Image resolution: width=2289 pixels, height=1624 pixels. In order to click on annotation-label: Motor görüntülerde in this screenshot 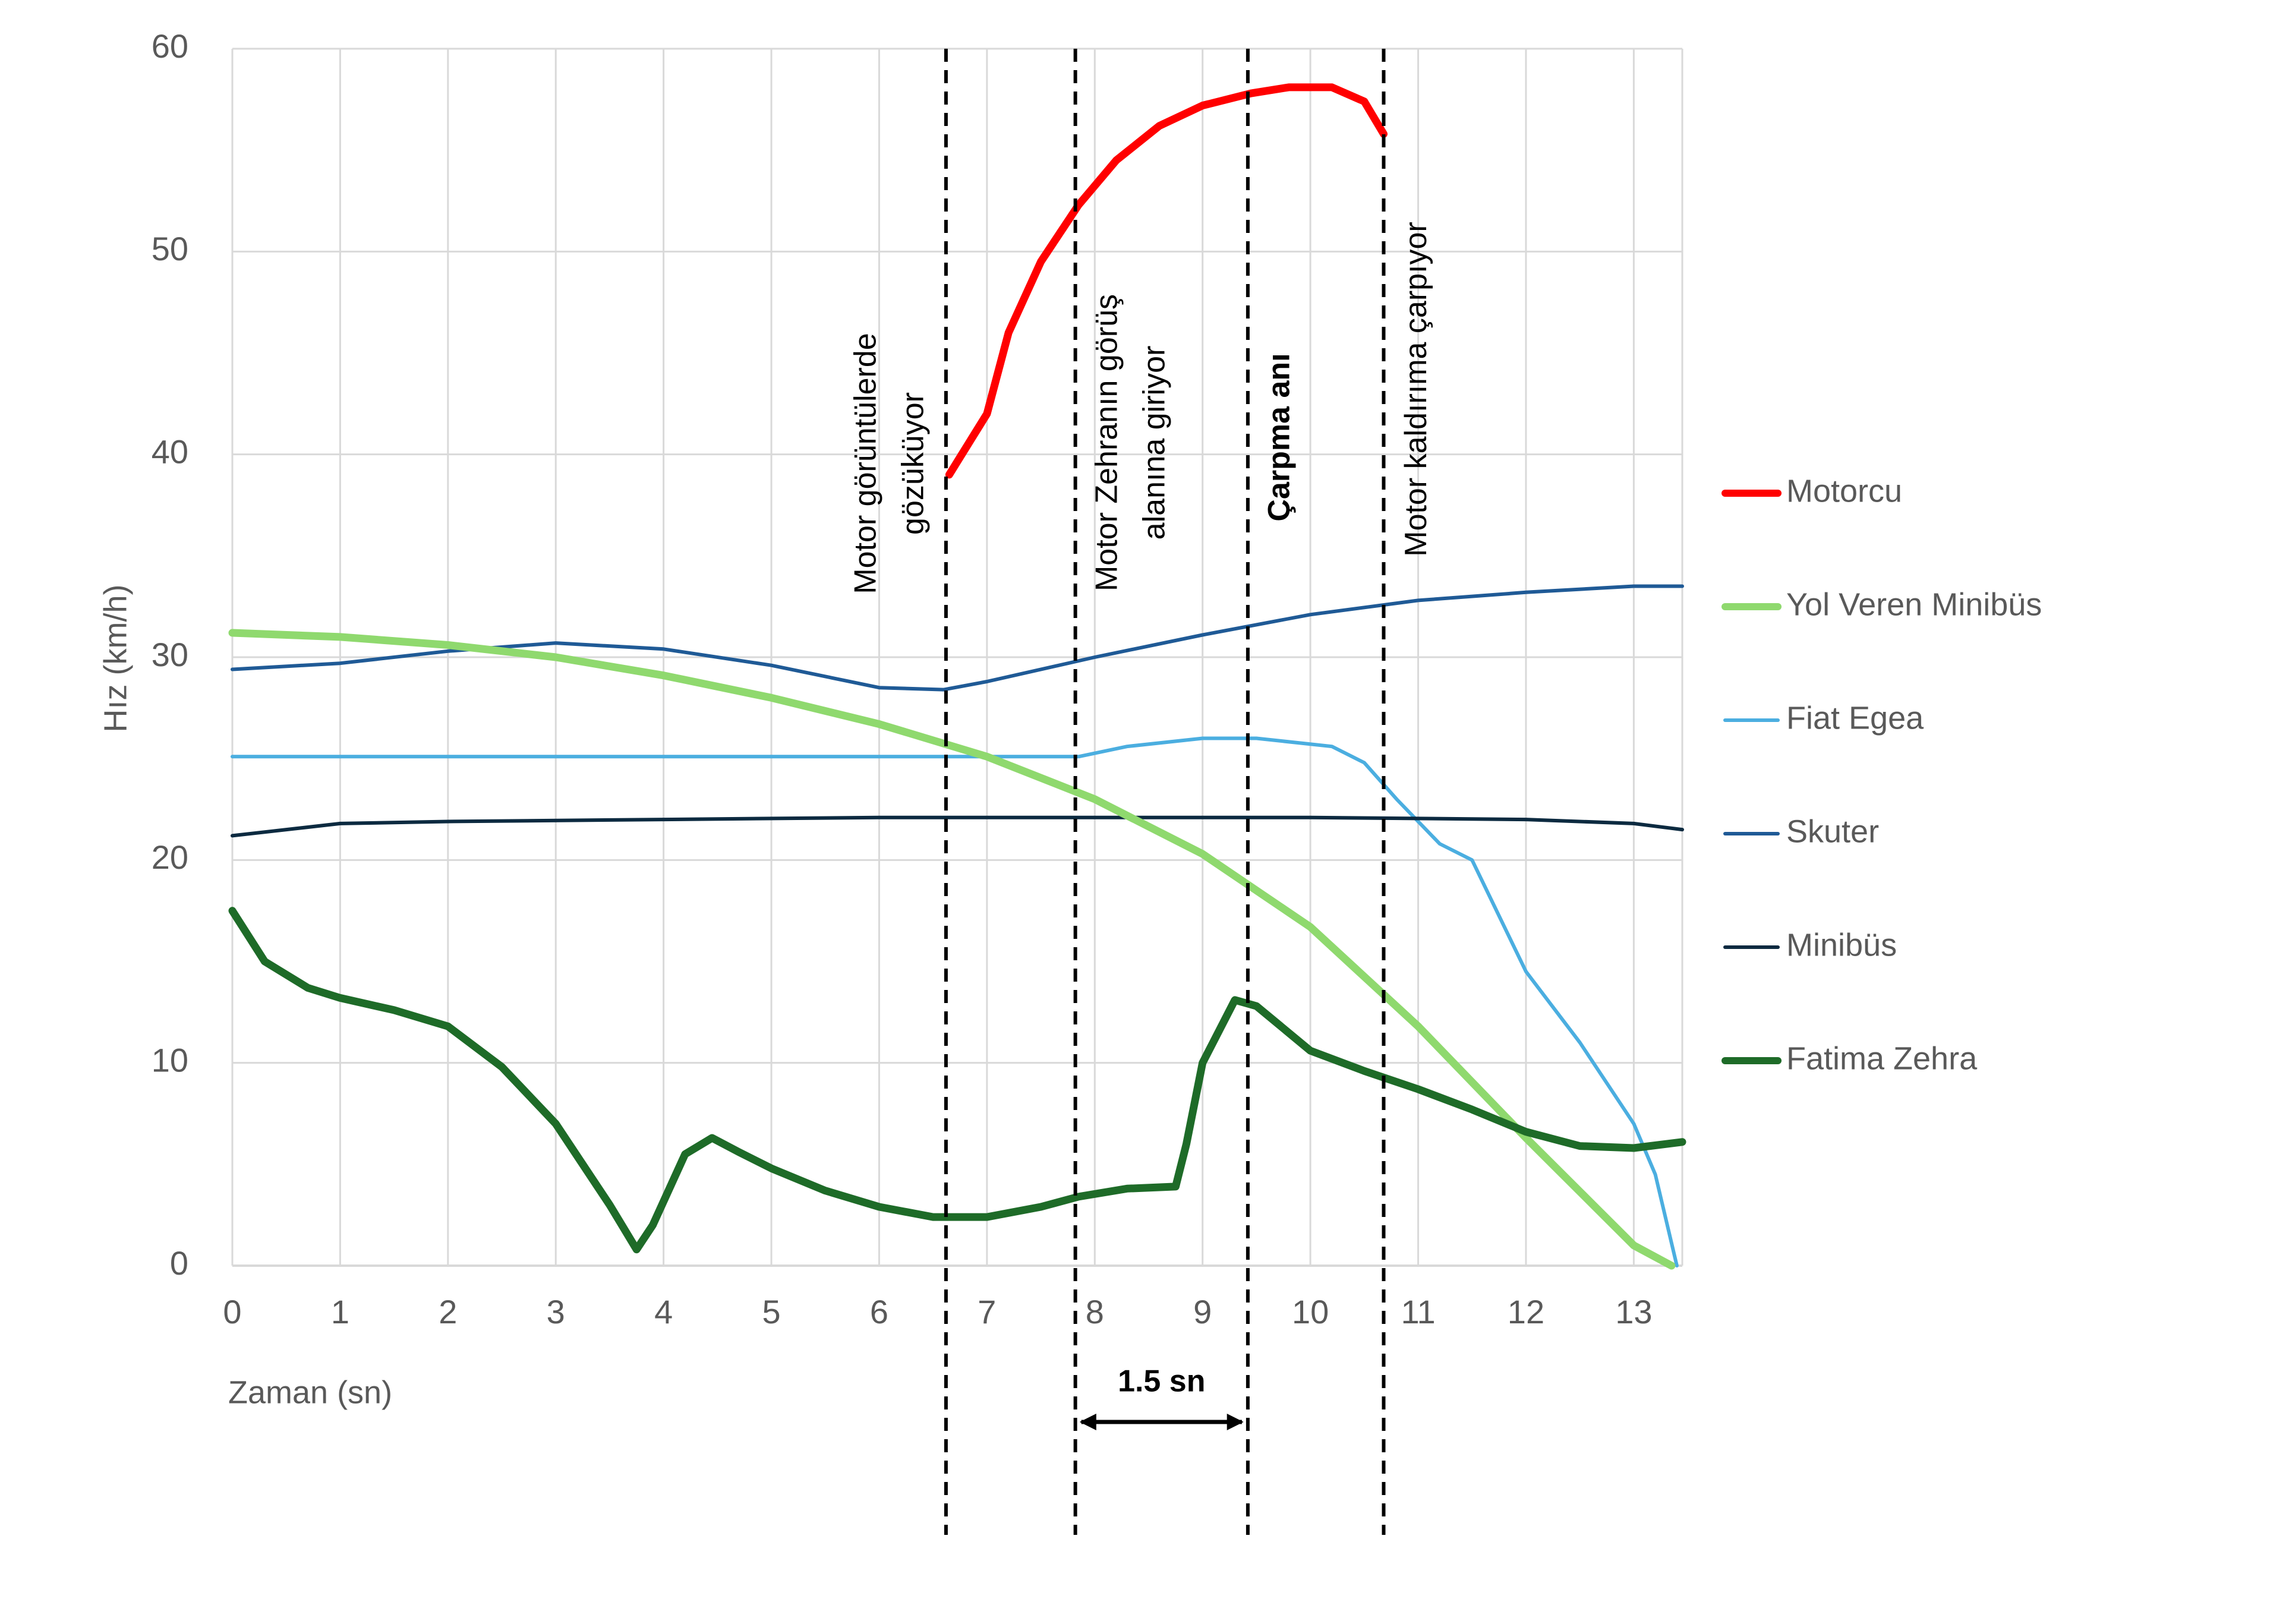, I will do `click(866, 463)`.